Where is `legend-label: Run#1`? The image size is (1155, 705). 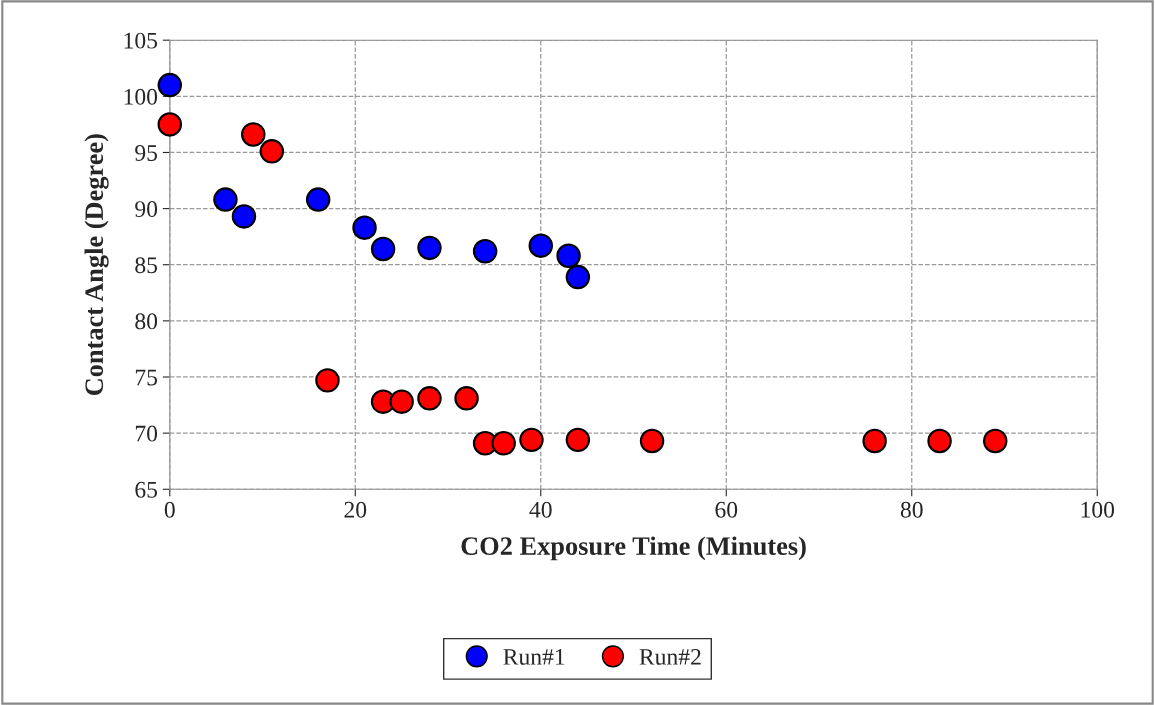
legend-label: Run#1 is located at coordinates (534, 657).